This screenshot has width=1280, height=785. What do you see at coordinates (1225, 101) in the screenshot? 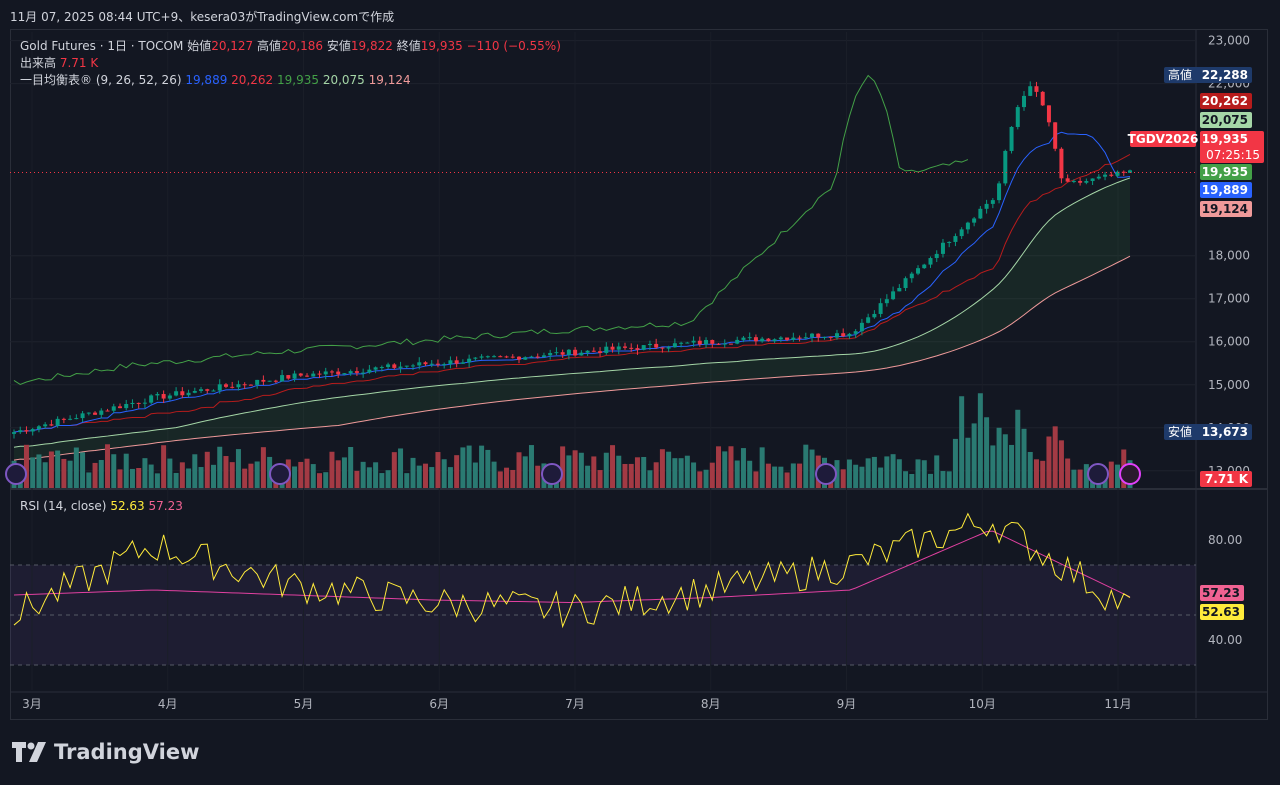
I see `kijun-price-tag: 20,262` at bounding box center [1225, 101].